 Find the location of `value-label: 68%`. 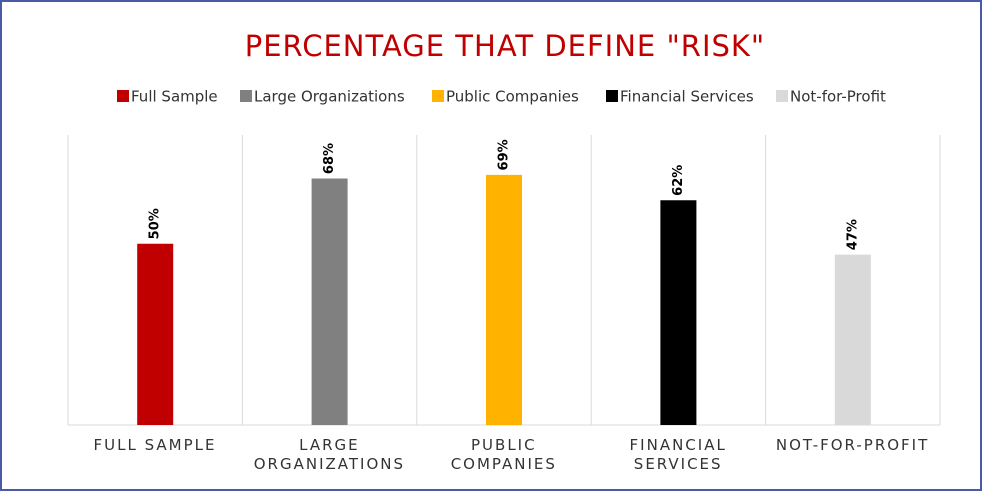

value-label: 68% is located at coordinates (329, 158).